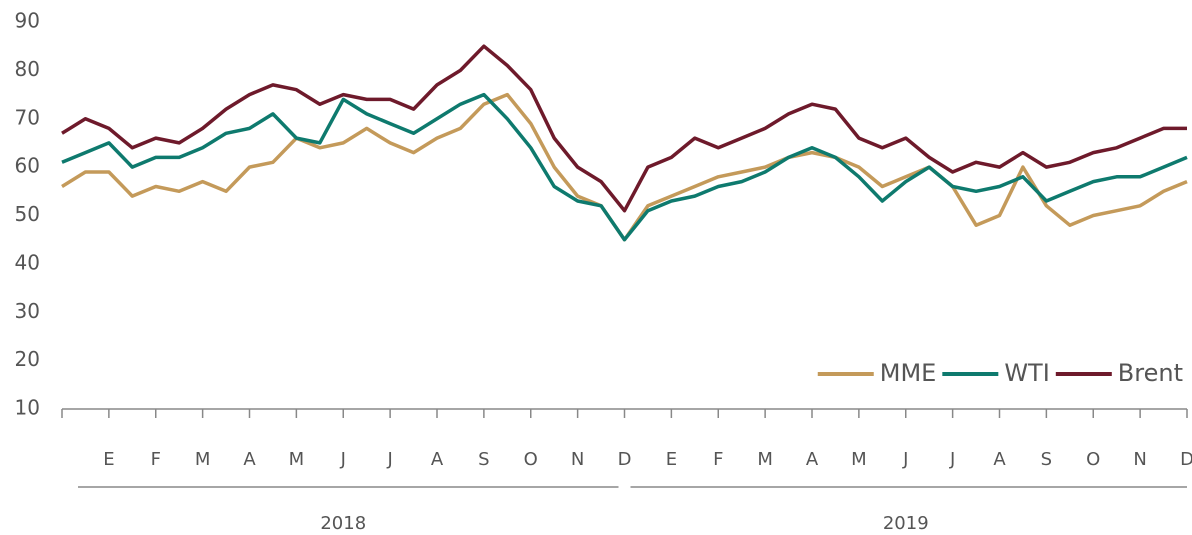 The height and width of the screenshot is (535, 1192). Describe the element at coordinates (343, 523) in the screenshot. I see `group-label: 2018` at that location.